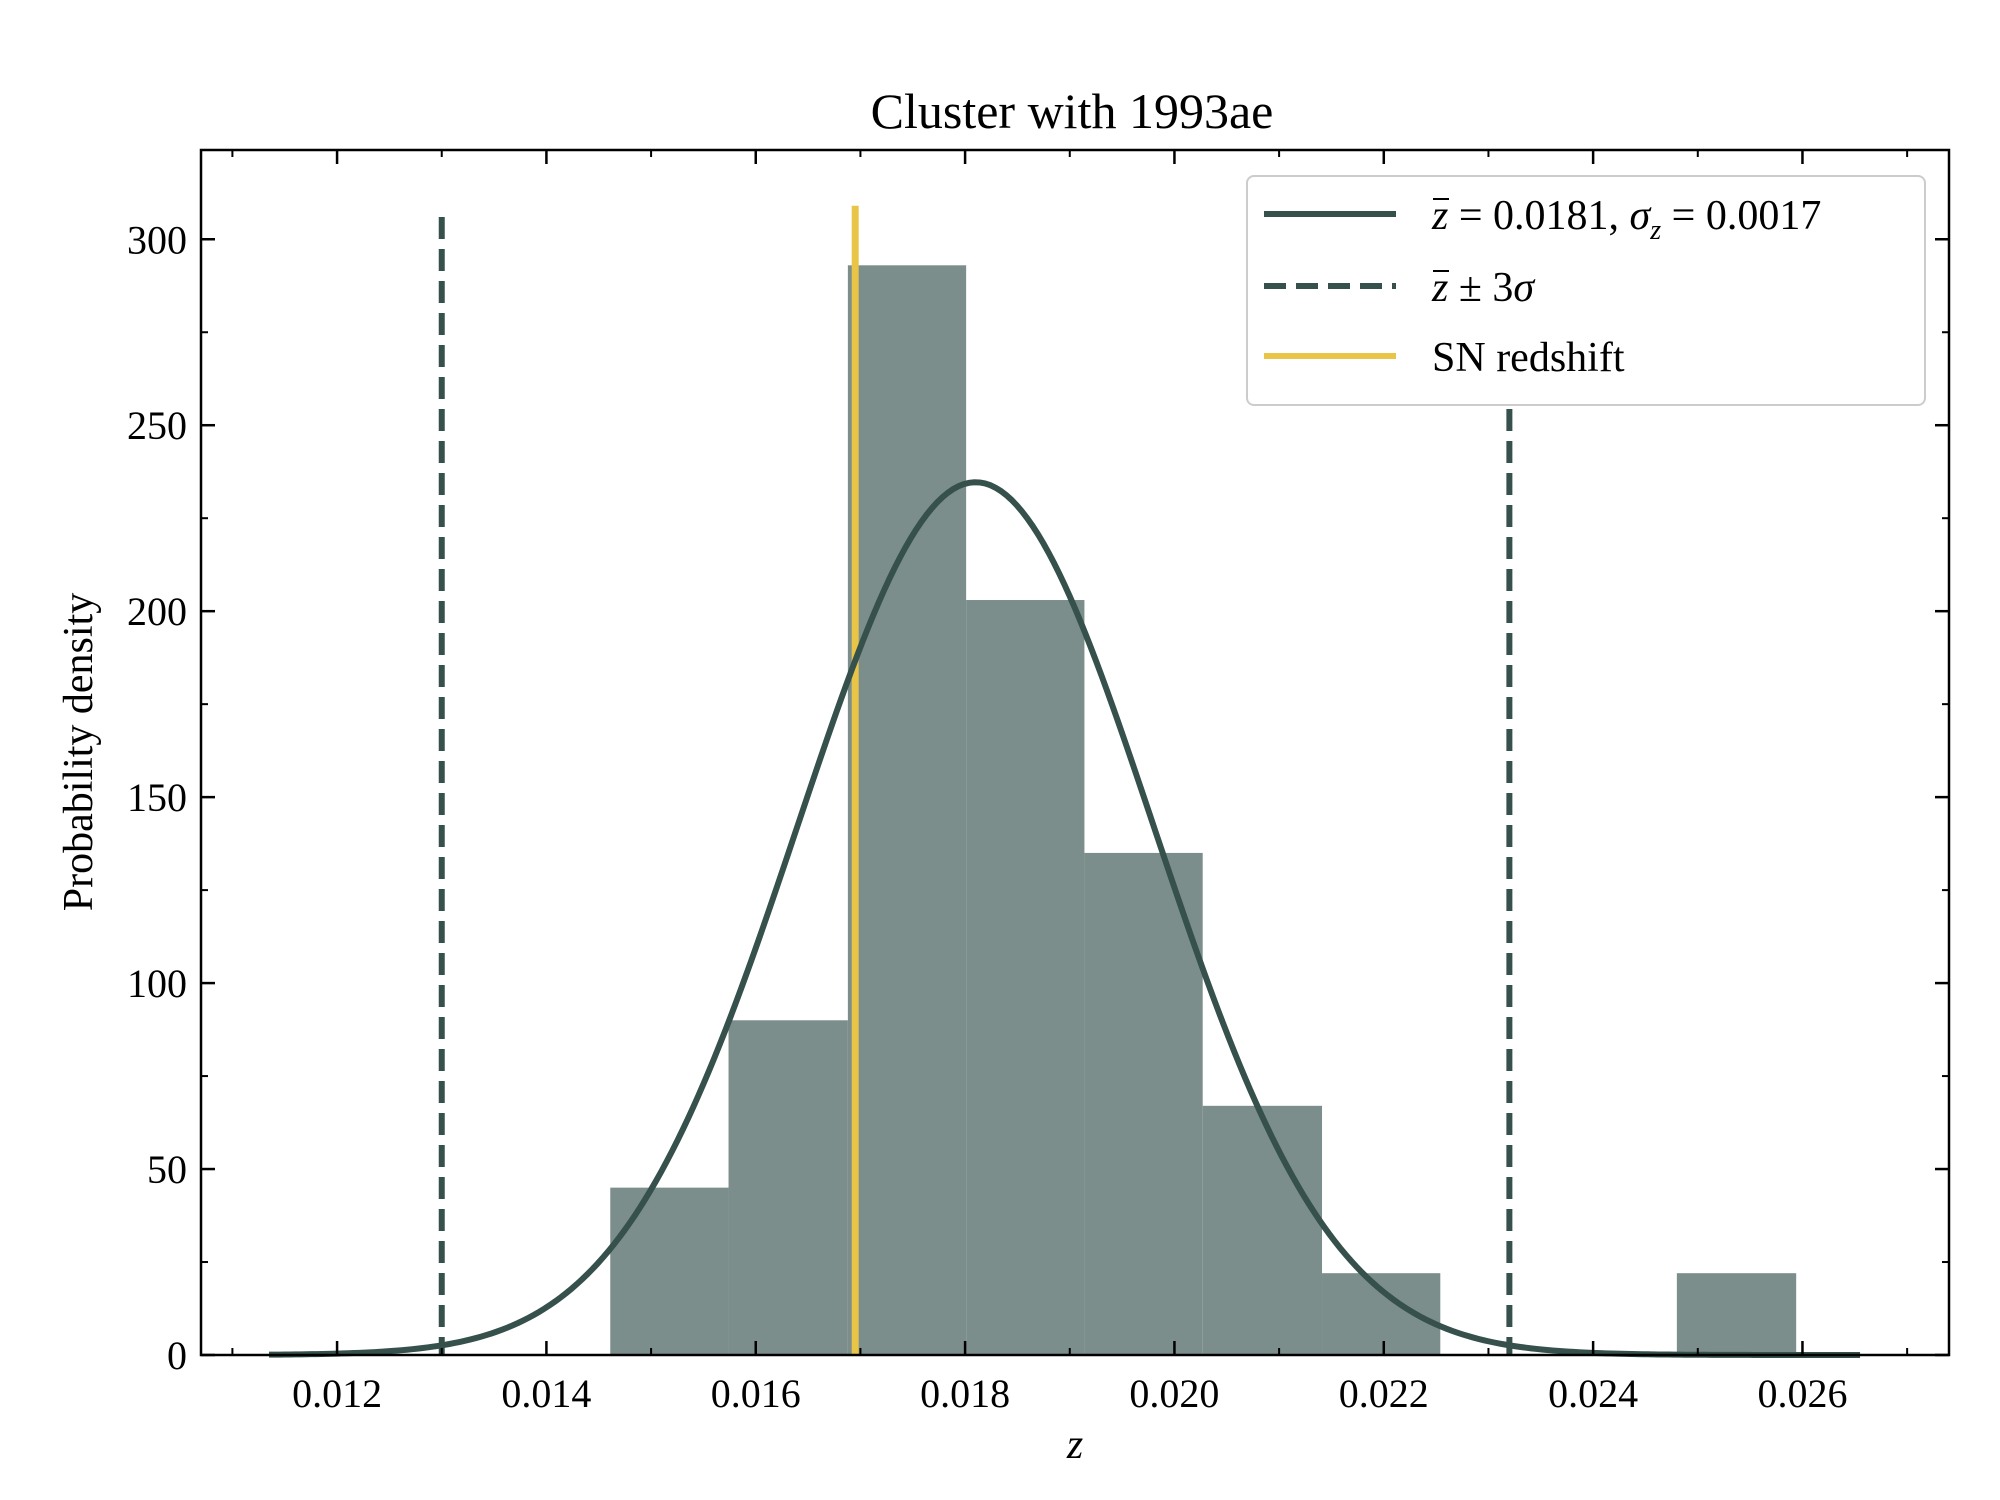 This screenshot has height=1500, width=2000. What do you see at coordinates (157, 239) in the screenshot?
I see `y-tick-label: 300` at bounding box center [157, 239].